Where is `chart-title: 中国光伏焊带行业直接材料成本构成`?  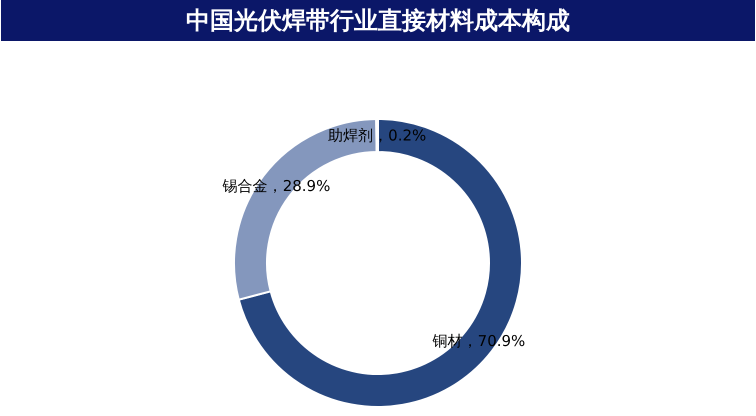
chart-title: 中国光伏焊带行业直接材料成本构成 is located at coordinates (378, 20).